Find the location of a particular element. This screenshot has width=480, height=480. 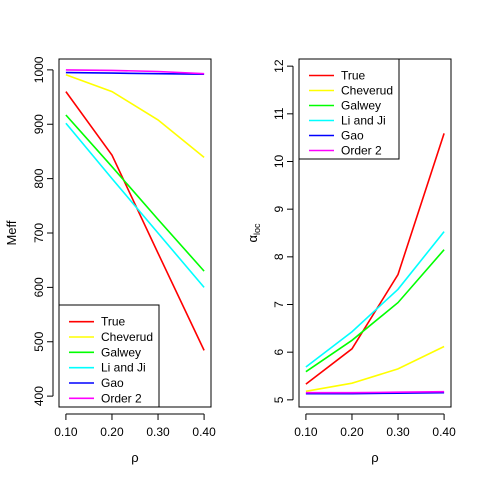

y-tick-label: 800 is located at coordinates (39, 178).